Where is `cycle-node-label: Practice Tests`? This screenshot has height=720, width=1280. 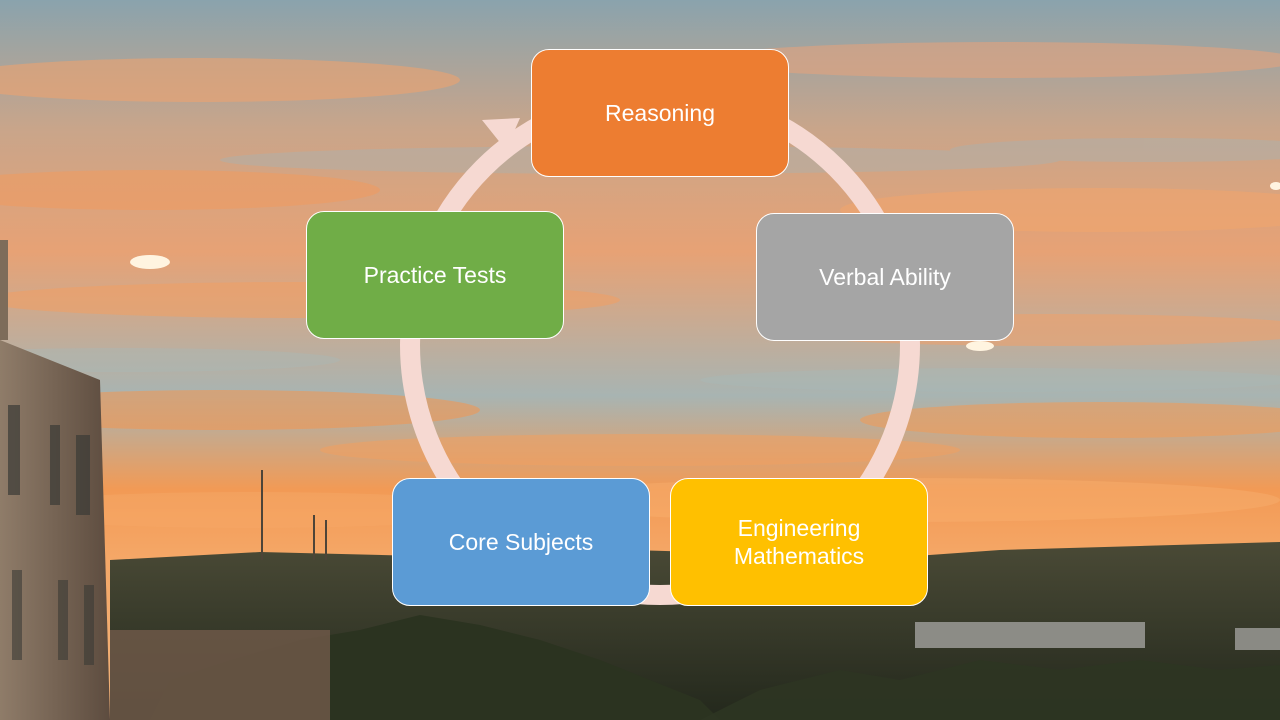
cycle-node-label: Practice Tests is located at coordinates (435, 275).